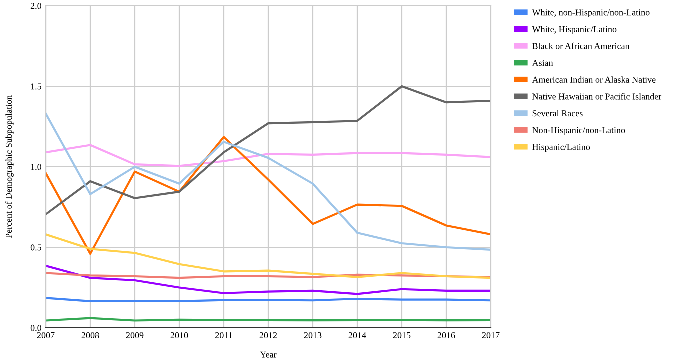 The width and height of the screenshot is (676, 362). I want to click on x-tick-label: 2007, so click(46, 335).